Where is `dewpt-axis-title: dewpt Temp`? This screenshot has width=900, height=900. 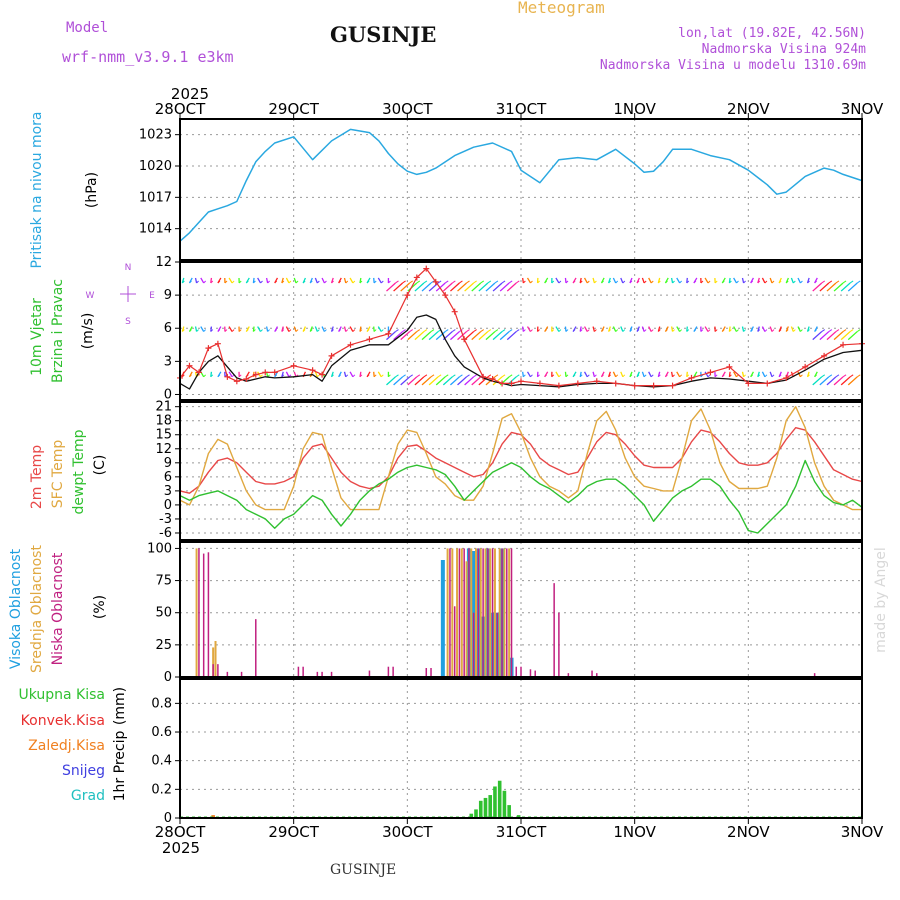 dewpt-axis-title: dewpt Temp is located at coordinates (79, 471).